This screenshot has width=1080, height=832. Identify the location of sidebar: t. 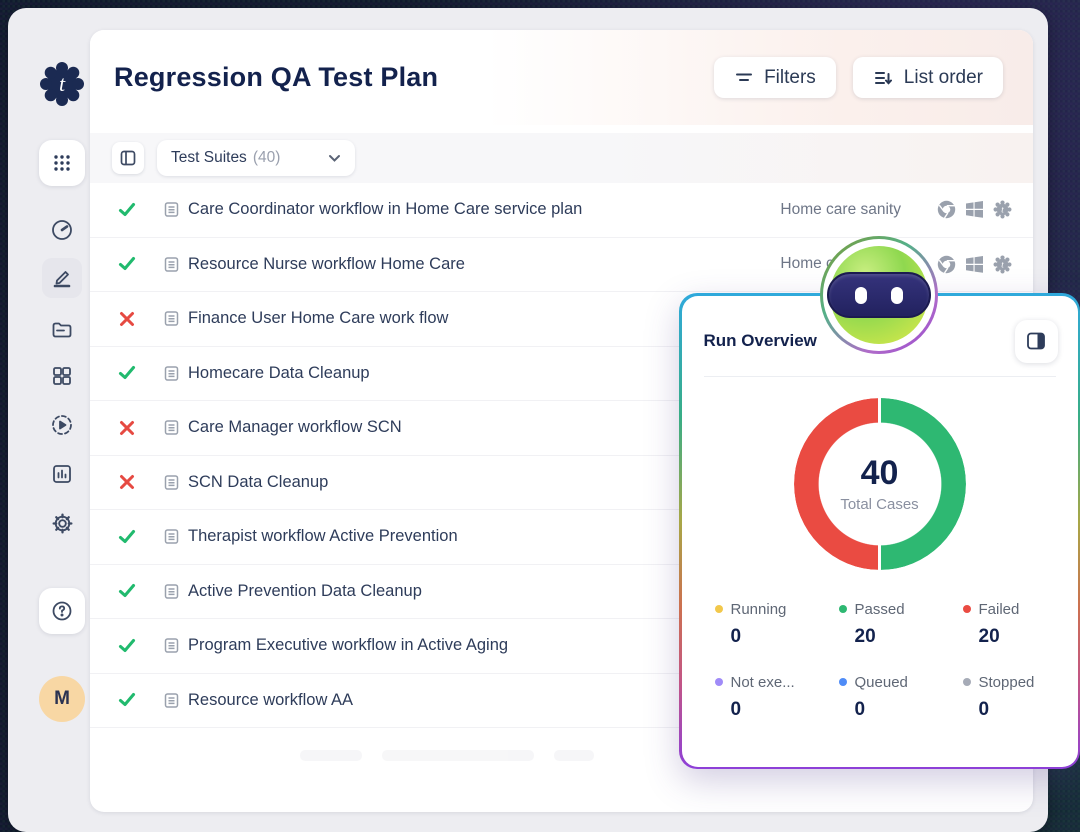
(49, 420).